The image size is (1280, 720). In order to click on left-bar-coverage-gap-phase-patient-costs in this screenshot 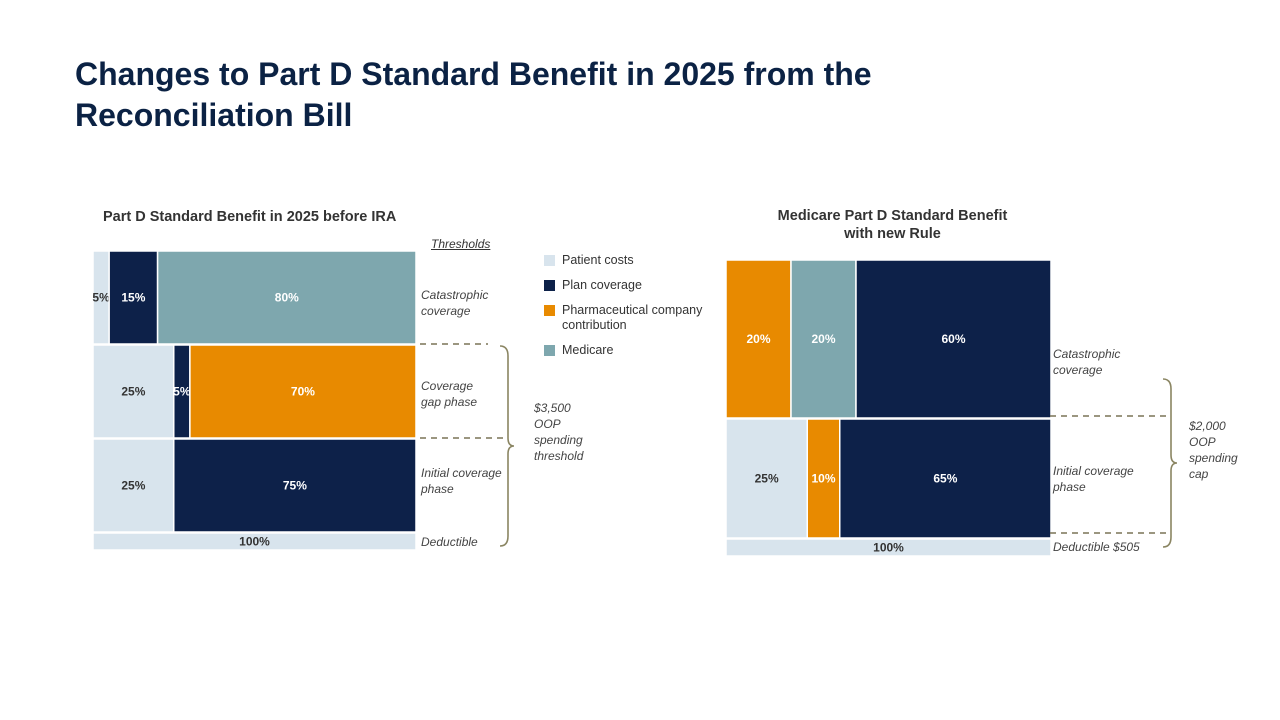, I will do `click(133, 391)`.